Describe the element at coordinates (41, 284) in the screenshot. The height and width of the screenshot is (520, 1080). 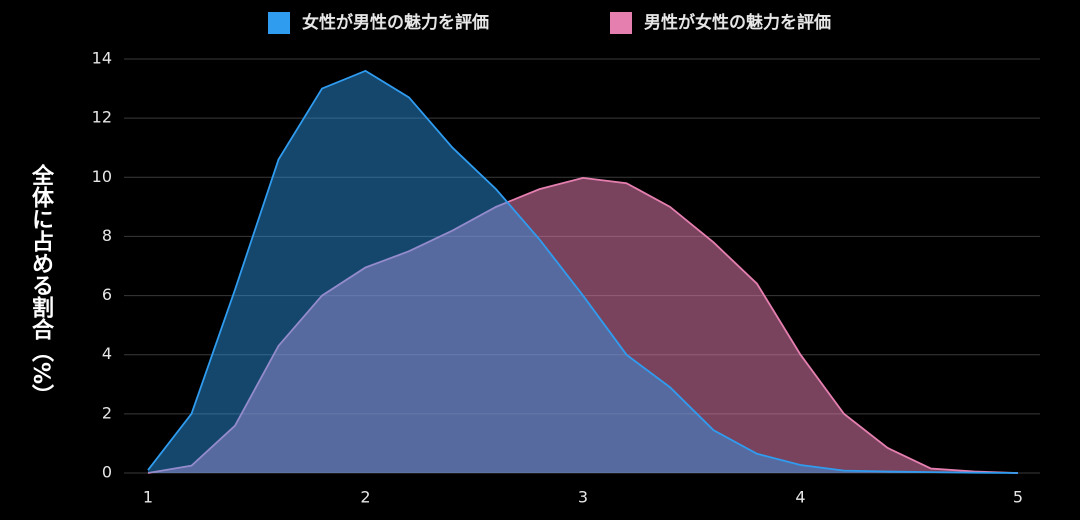
I see `y-axis-label: 全体に占める割合（%）` at that location.